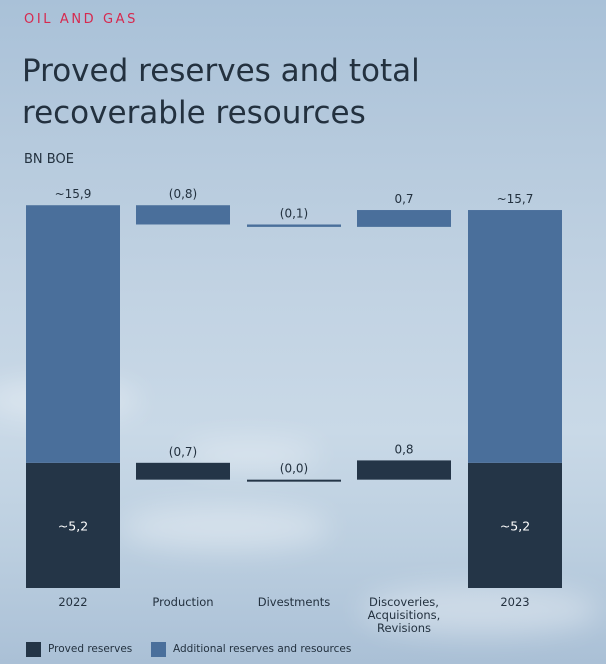 The width and height of the screenshot is (606, 664). Describe the element at coordinates (403, 449) in the screenshot. I see `data-label-proved-3: 0,8` at that location.